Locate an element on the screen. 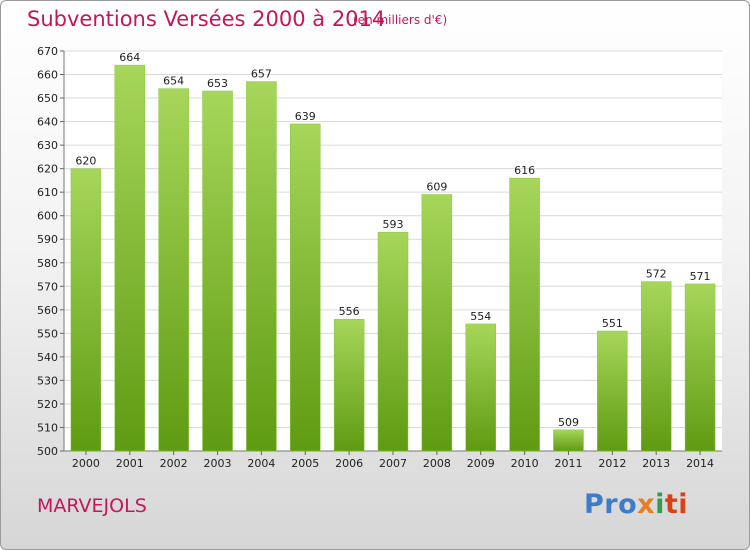 The width and height of the screenshot is (750, 550). y-tick-label: 650 is located at coordinates (47, 98).